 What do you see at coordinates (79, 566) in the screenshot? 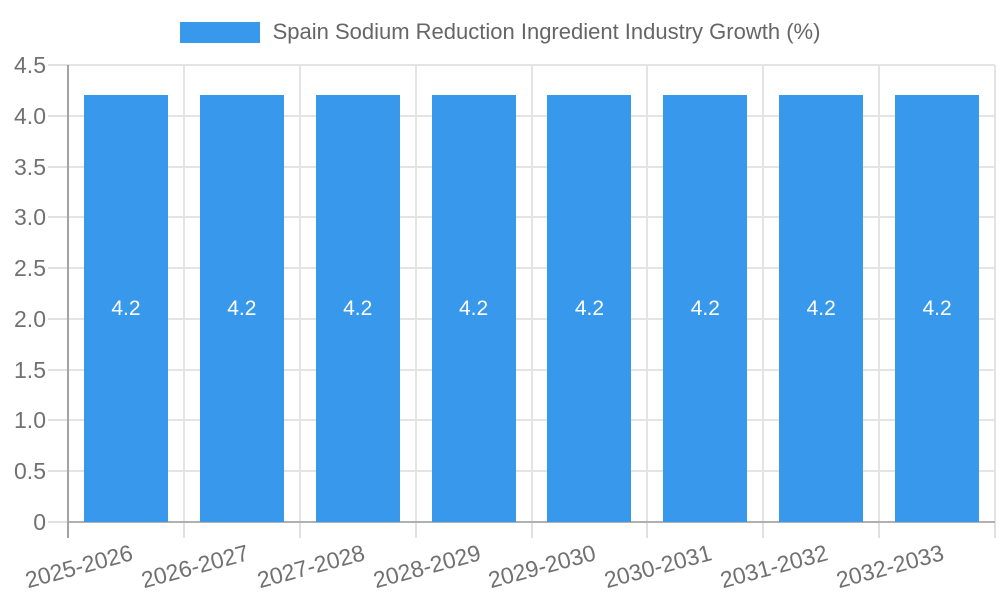
I see `x-axis-tick-label: 2025-2026` at bounding box center [79, 566].